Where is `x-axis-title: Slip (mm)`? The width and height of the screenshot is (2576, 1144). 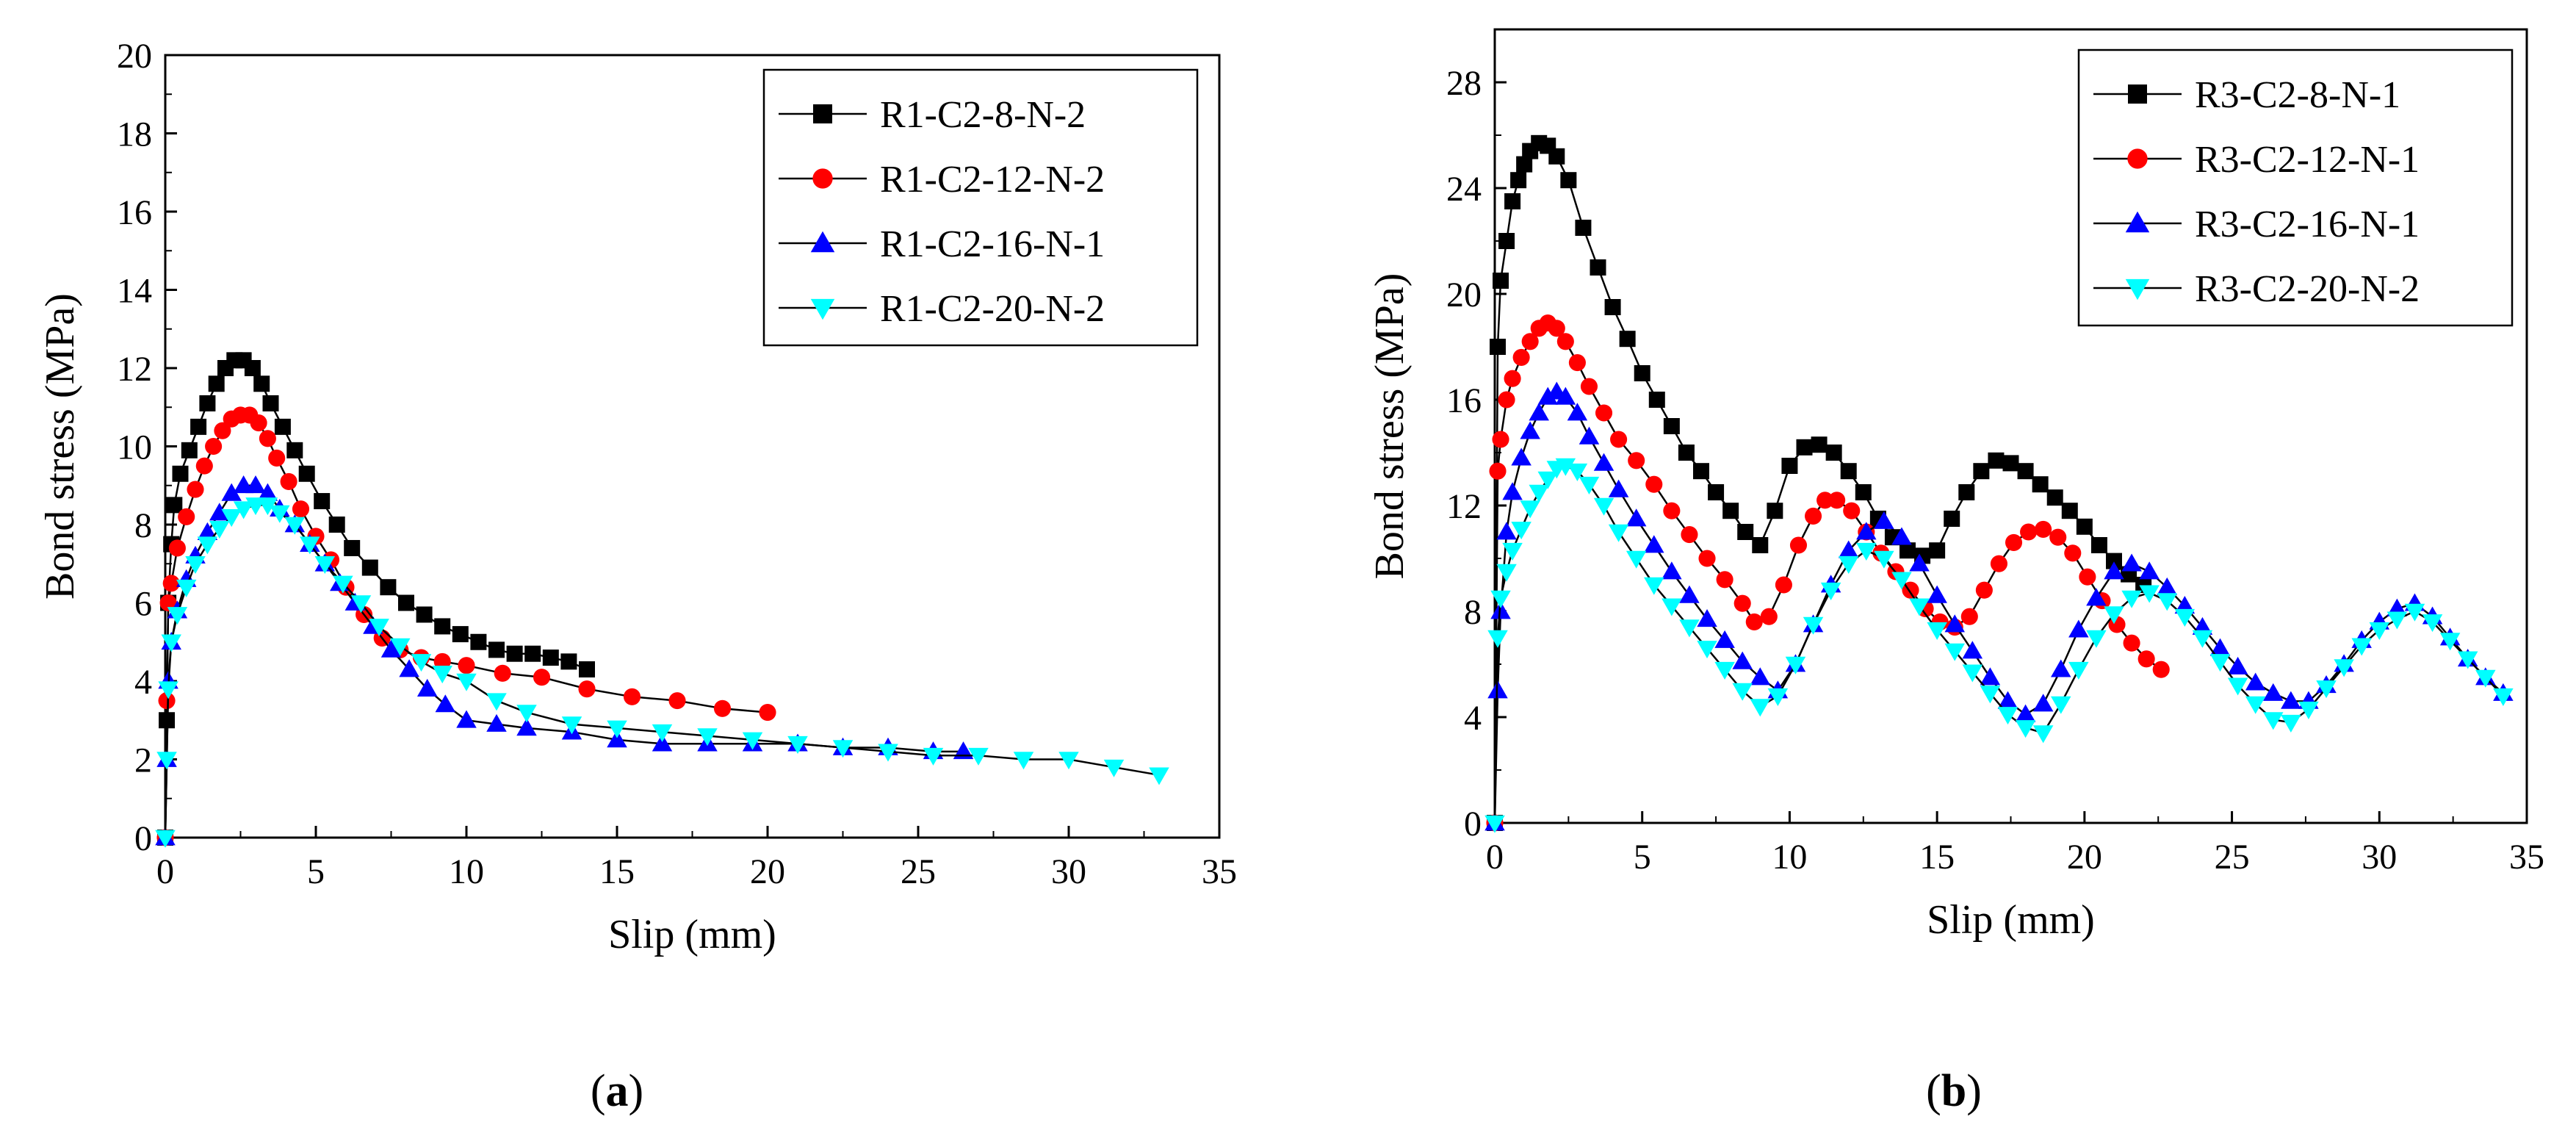
x-axis-title: Slip (mm) is located at coordinates (692, 934).